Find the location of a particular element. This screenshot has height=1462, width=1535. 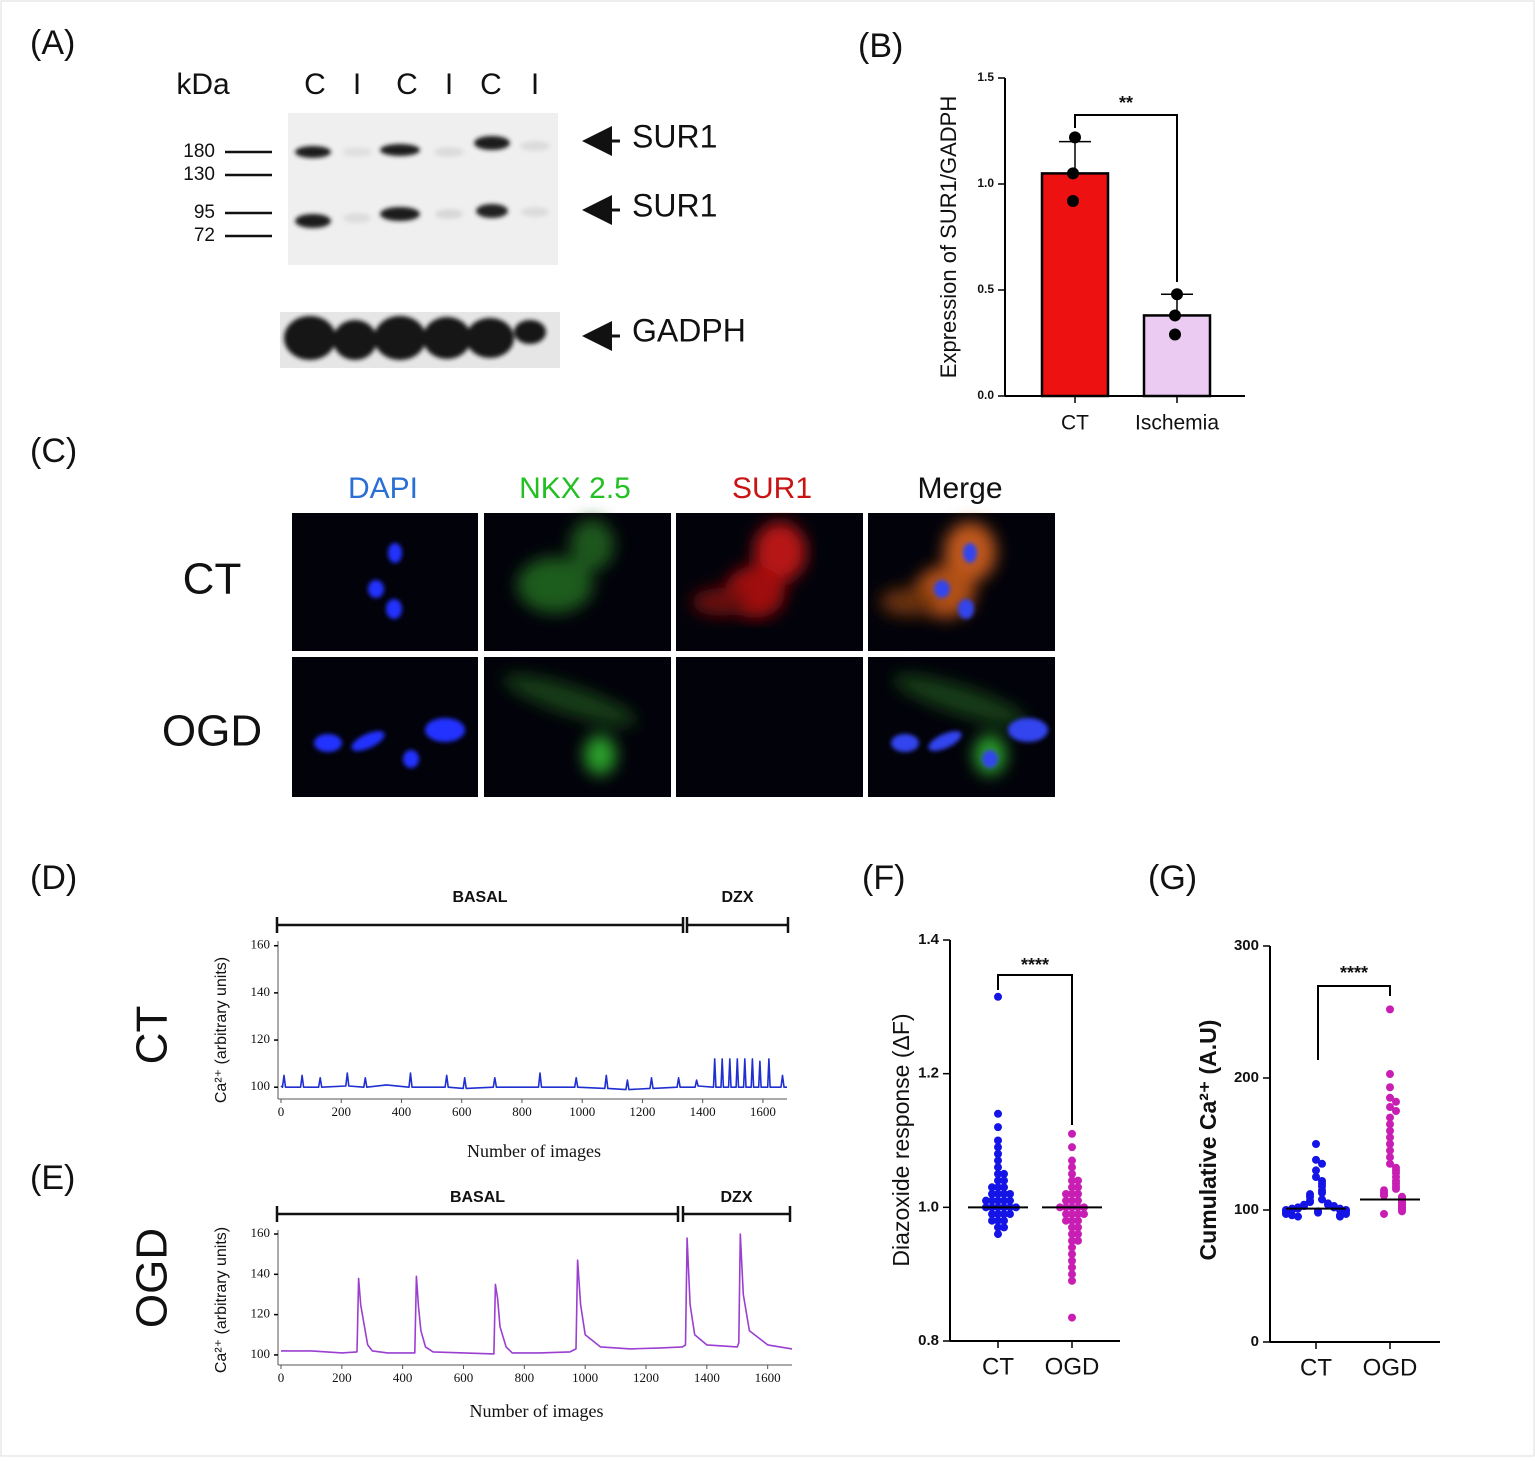

blot-membrane is located at coordinates (423, 189).